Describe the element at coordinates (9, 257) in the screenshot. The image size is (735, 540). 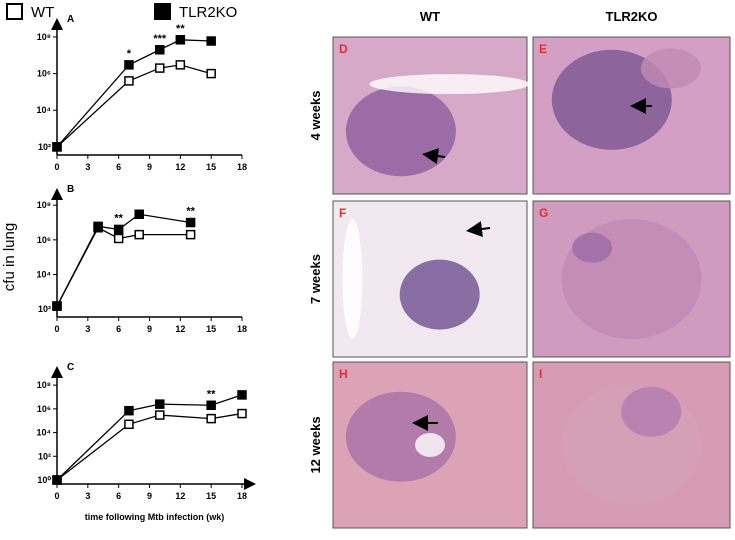
I see `y-axis-label: cfu in lung` at that location.